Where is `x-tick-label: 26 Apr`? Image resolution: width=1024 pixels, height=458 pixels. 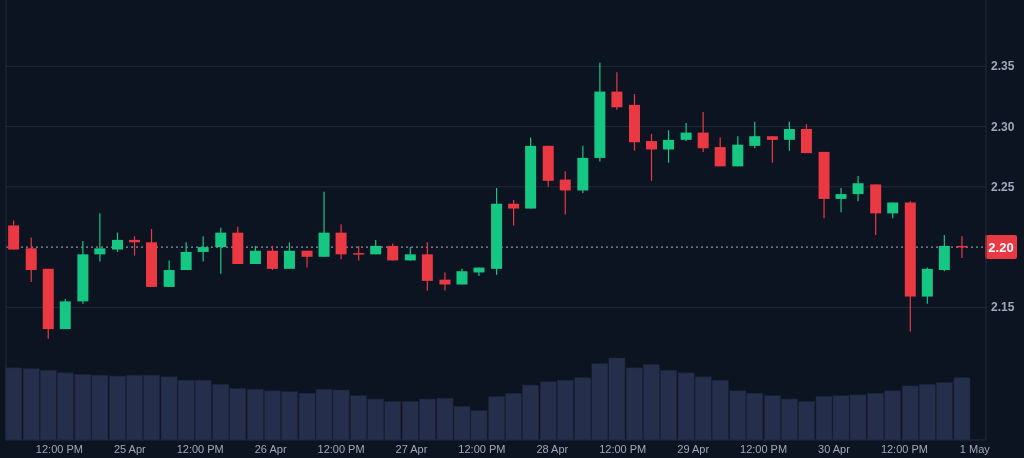
x-tick-label: 26 Apr is located at coordinates (270, 449).